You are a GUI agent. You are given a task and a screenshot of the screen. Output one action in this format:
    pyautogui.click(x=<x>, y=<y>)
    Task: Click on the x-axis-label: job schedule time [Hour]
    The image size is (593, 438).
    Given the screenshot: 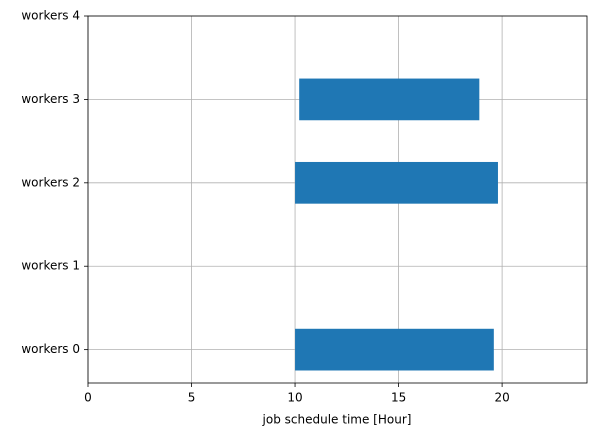 What is the action you would take?
    pyautogui.click(x=337, y=420)
    